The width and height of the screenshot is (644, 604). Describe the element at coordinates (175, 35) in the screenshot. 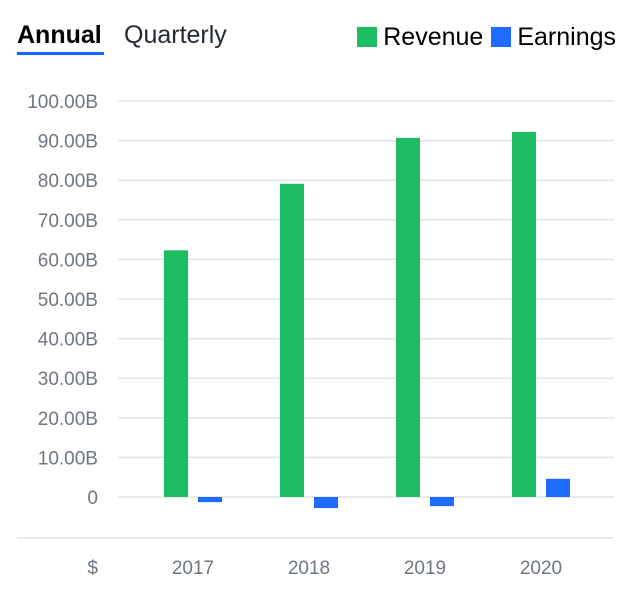

I see `tab-quarterly: Quarterly` at that location.